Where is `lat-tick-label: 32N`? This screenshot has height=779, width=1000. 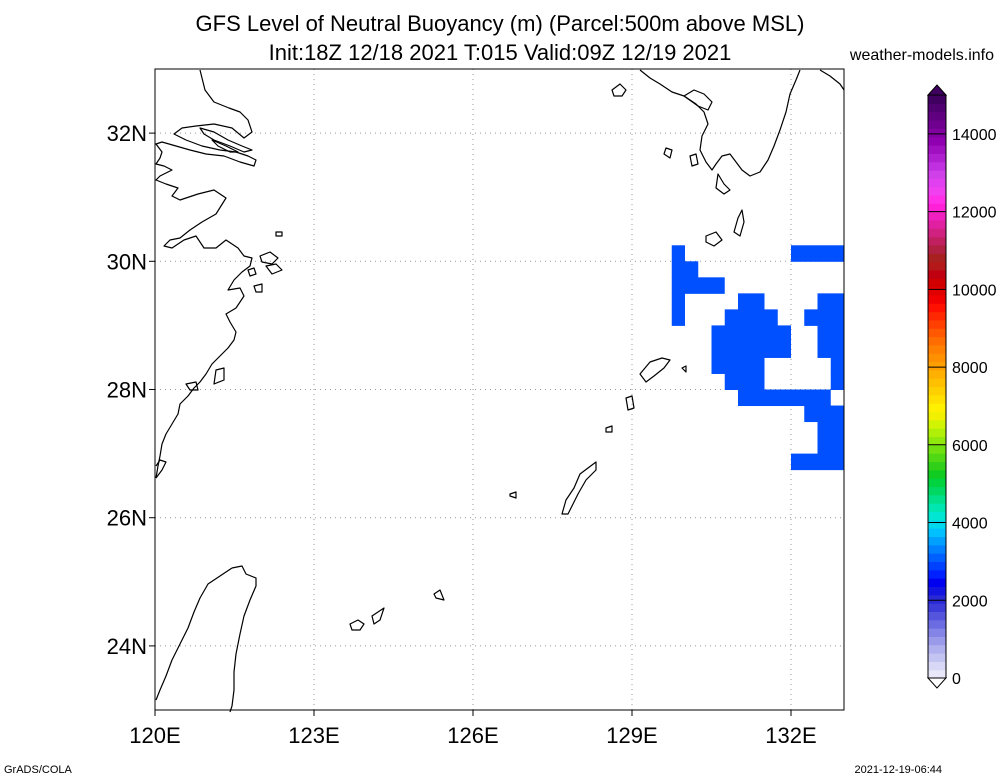 lat-tick-label: 32N is located at coordinates (127, 133).